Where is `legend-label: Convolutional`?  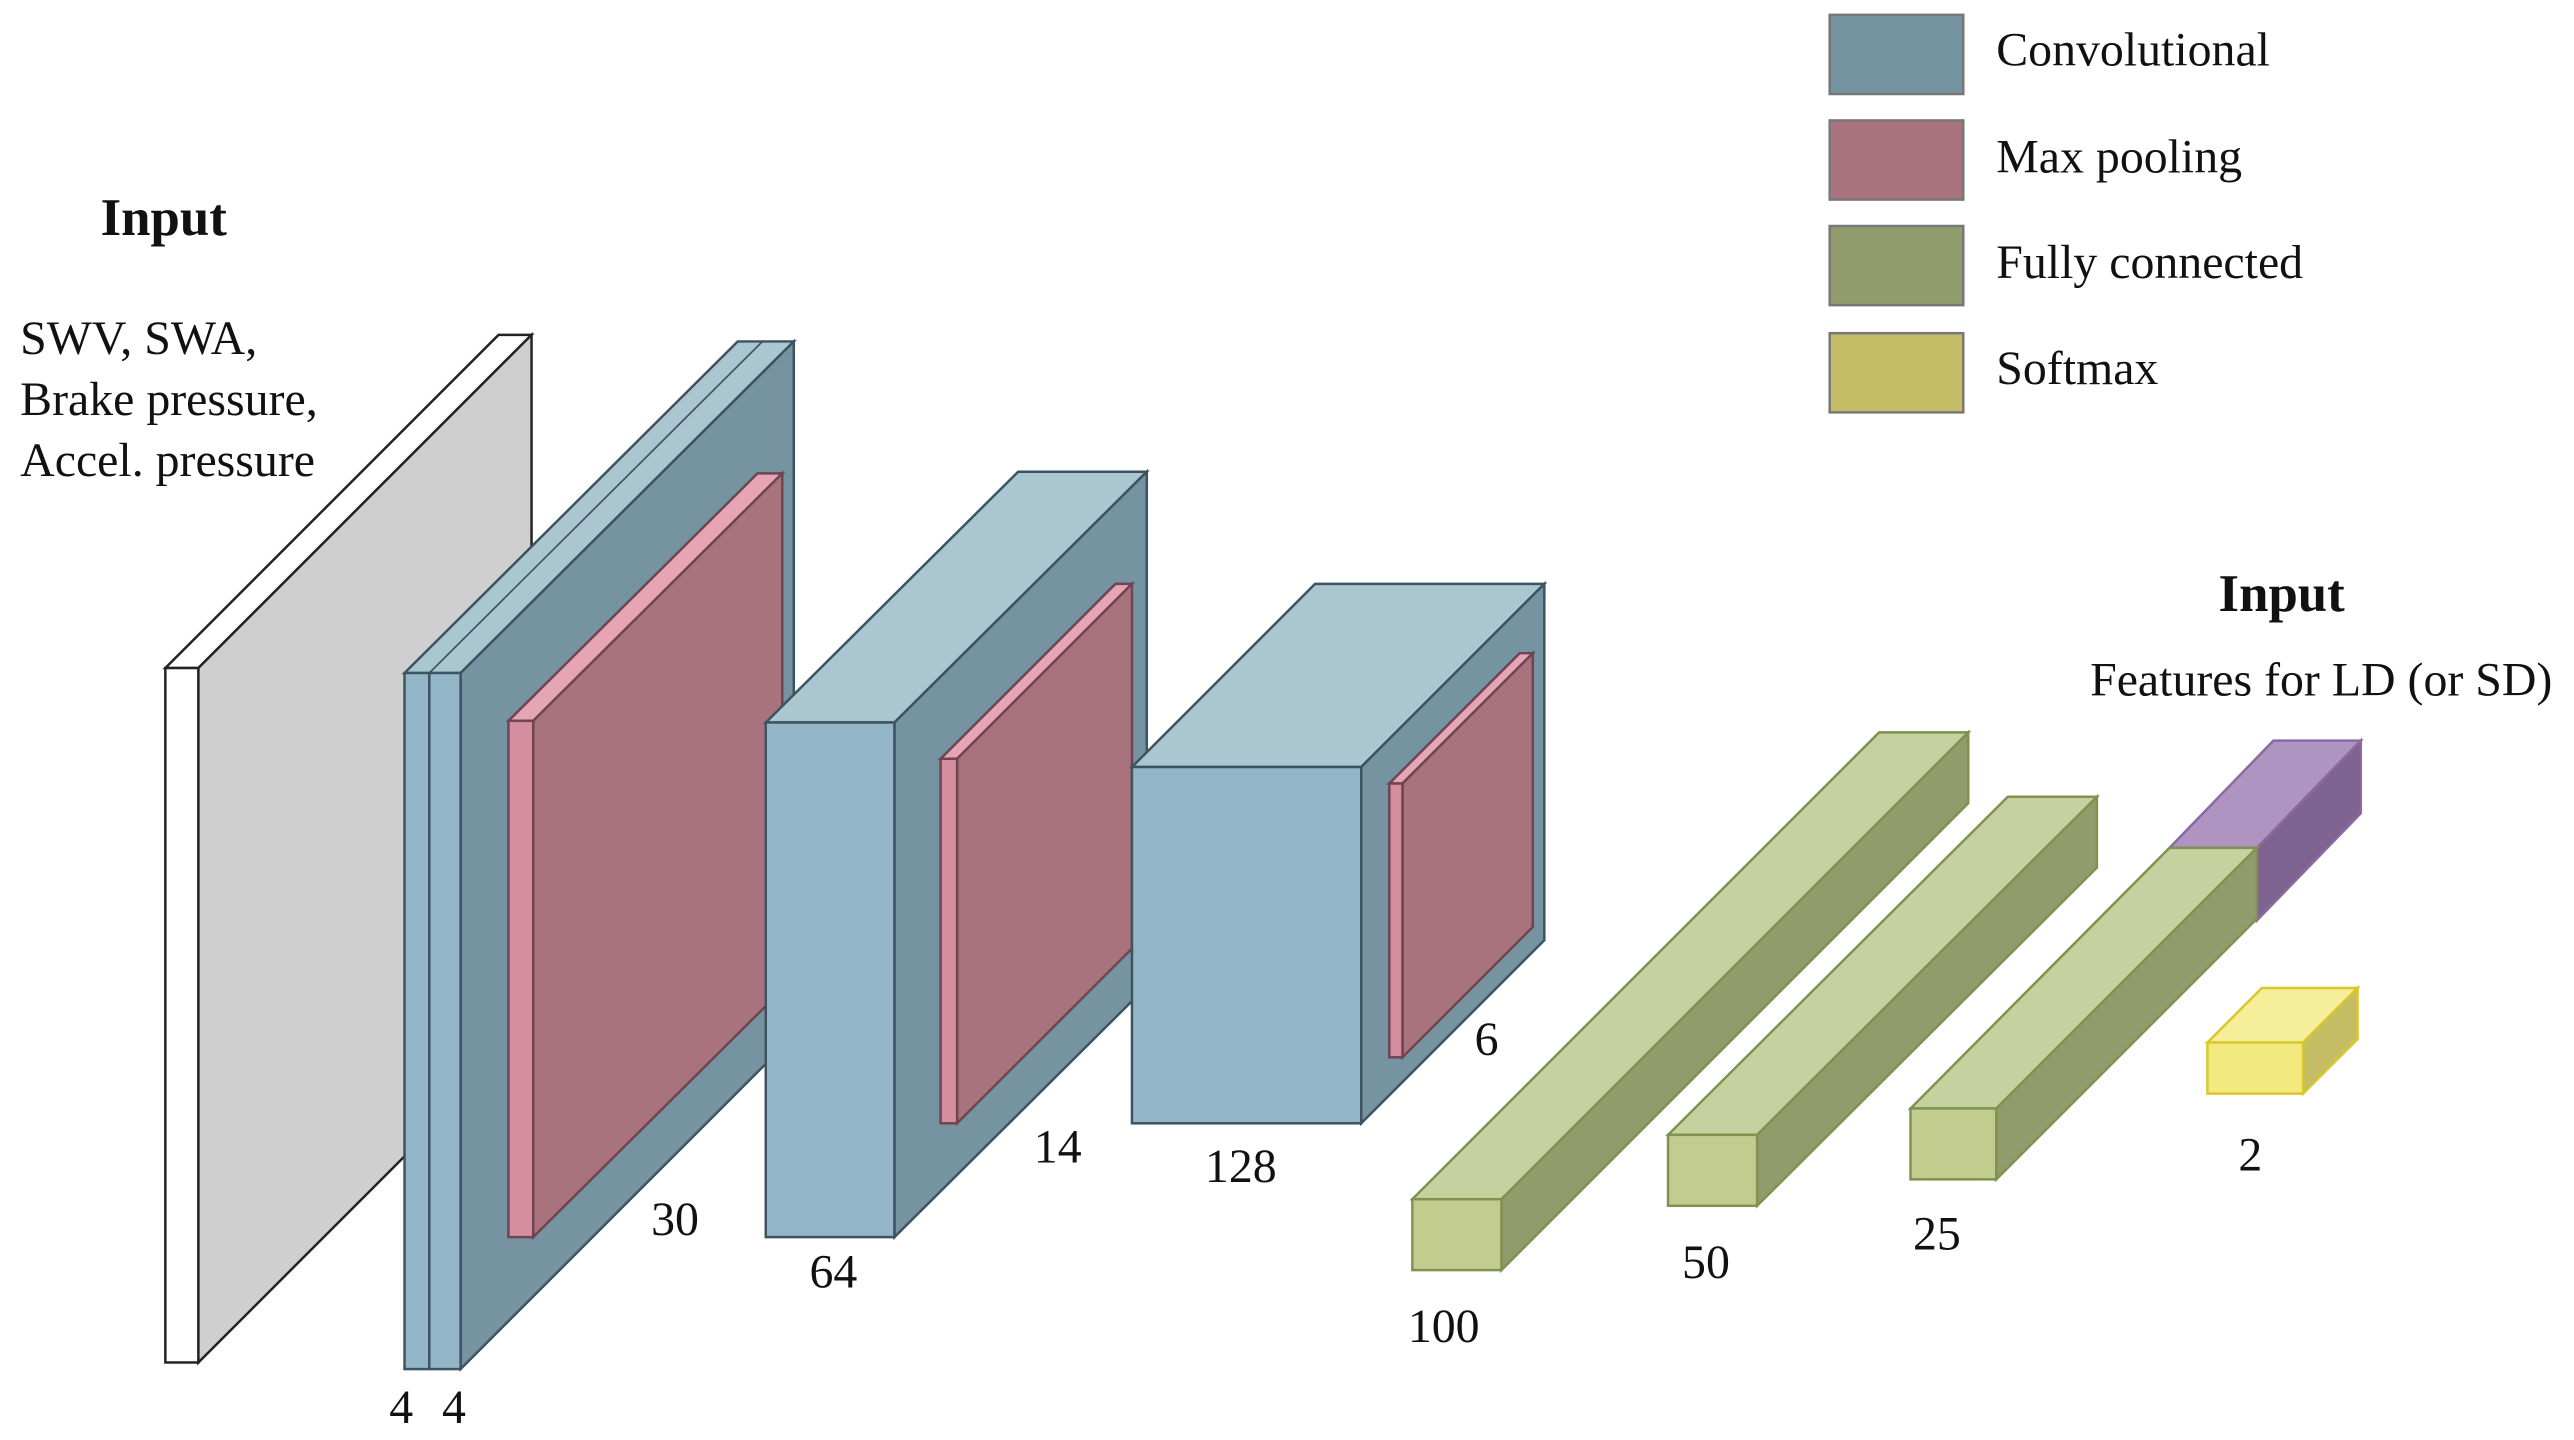
legend-label: Convolutional is located at coordinates (2133, 49).